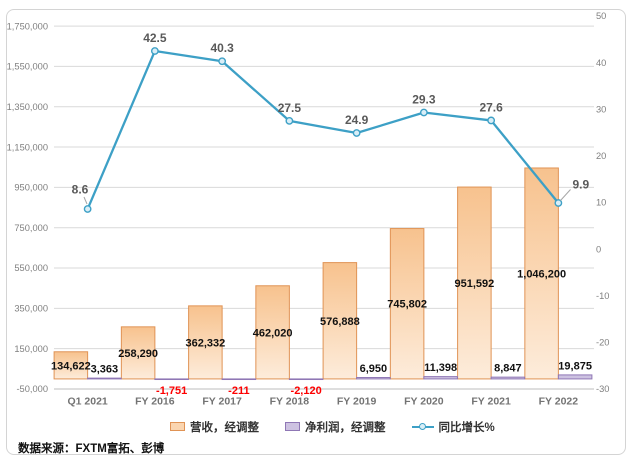  What do you see at coordinates (508, 369) in the screenshot?
I see `svg-text: 8,847` at bounding box center [508, 369].